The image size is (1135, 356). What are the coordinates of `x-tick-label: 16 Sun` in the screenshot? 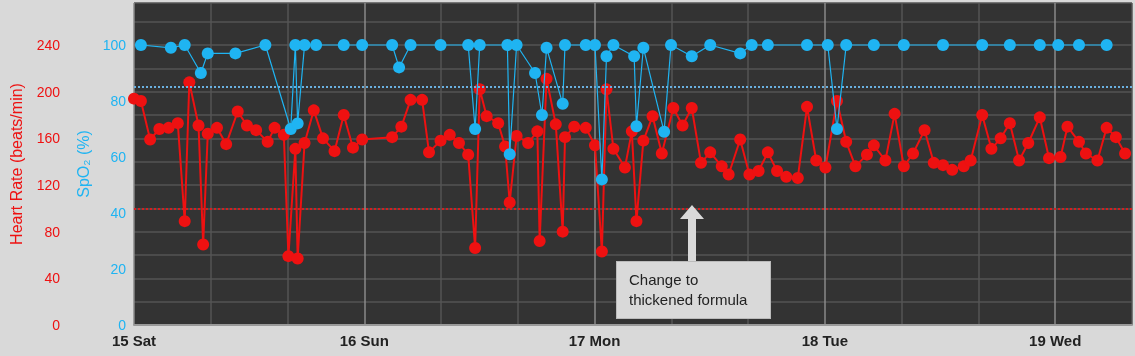 It's located at (364, 340).